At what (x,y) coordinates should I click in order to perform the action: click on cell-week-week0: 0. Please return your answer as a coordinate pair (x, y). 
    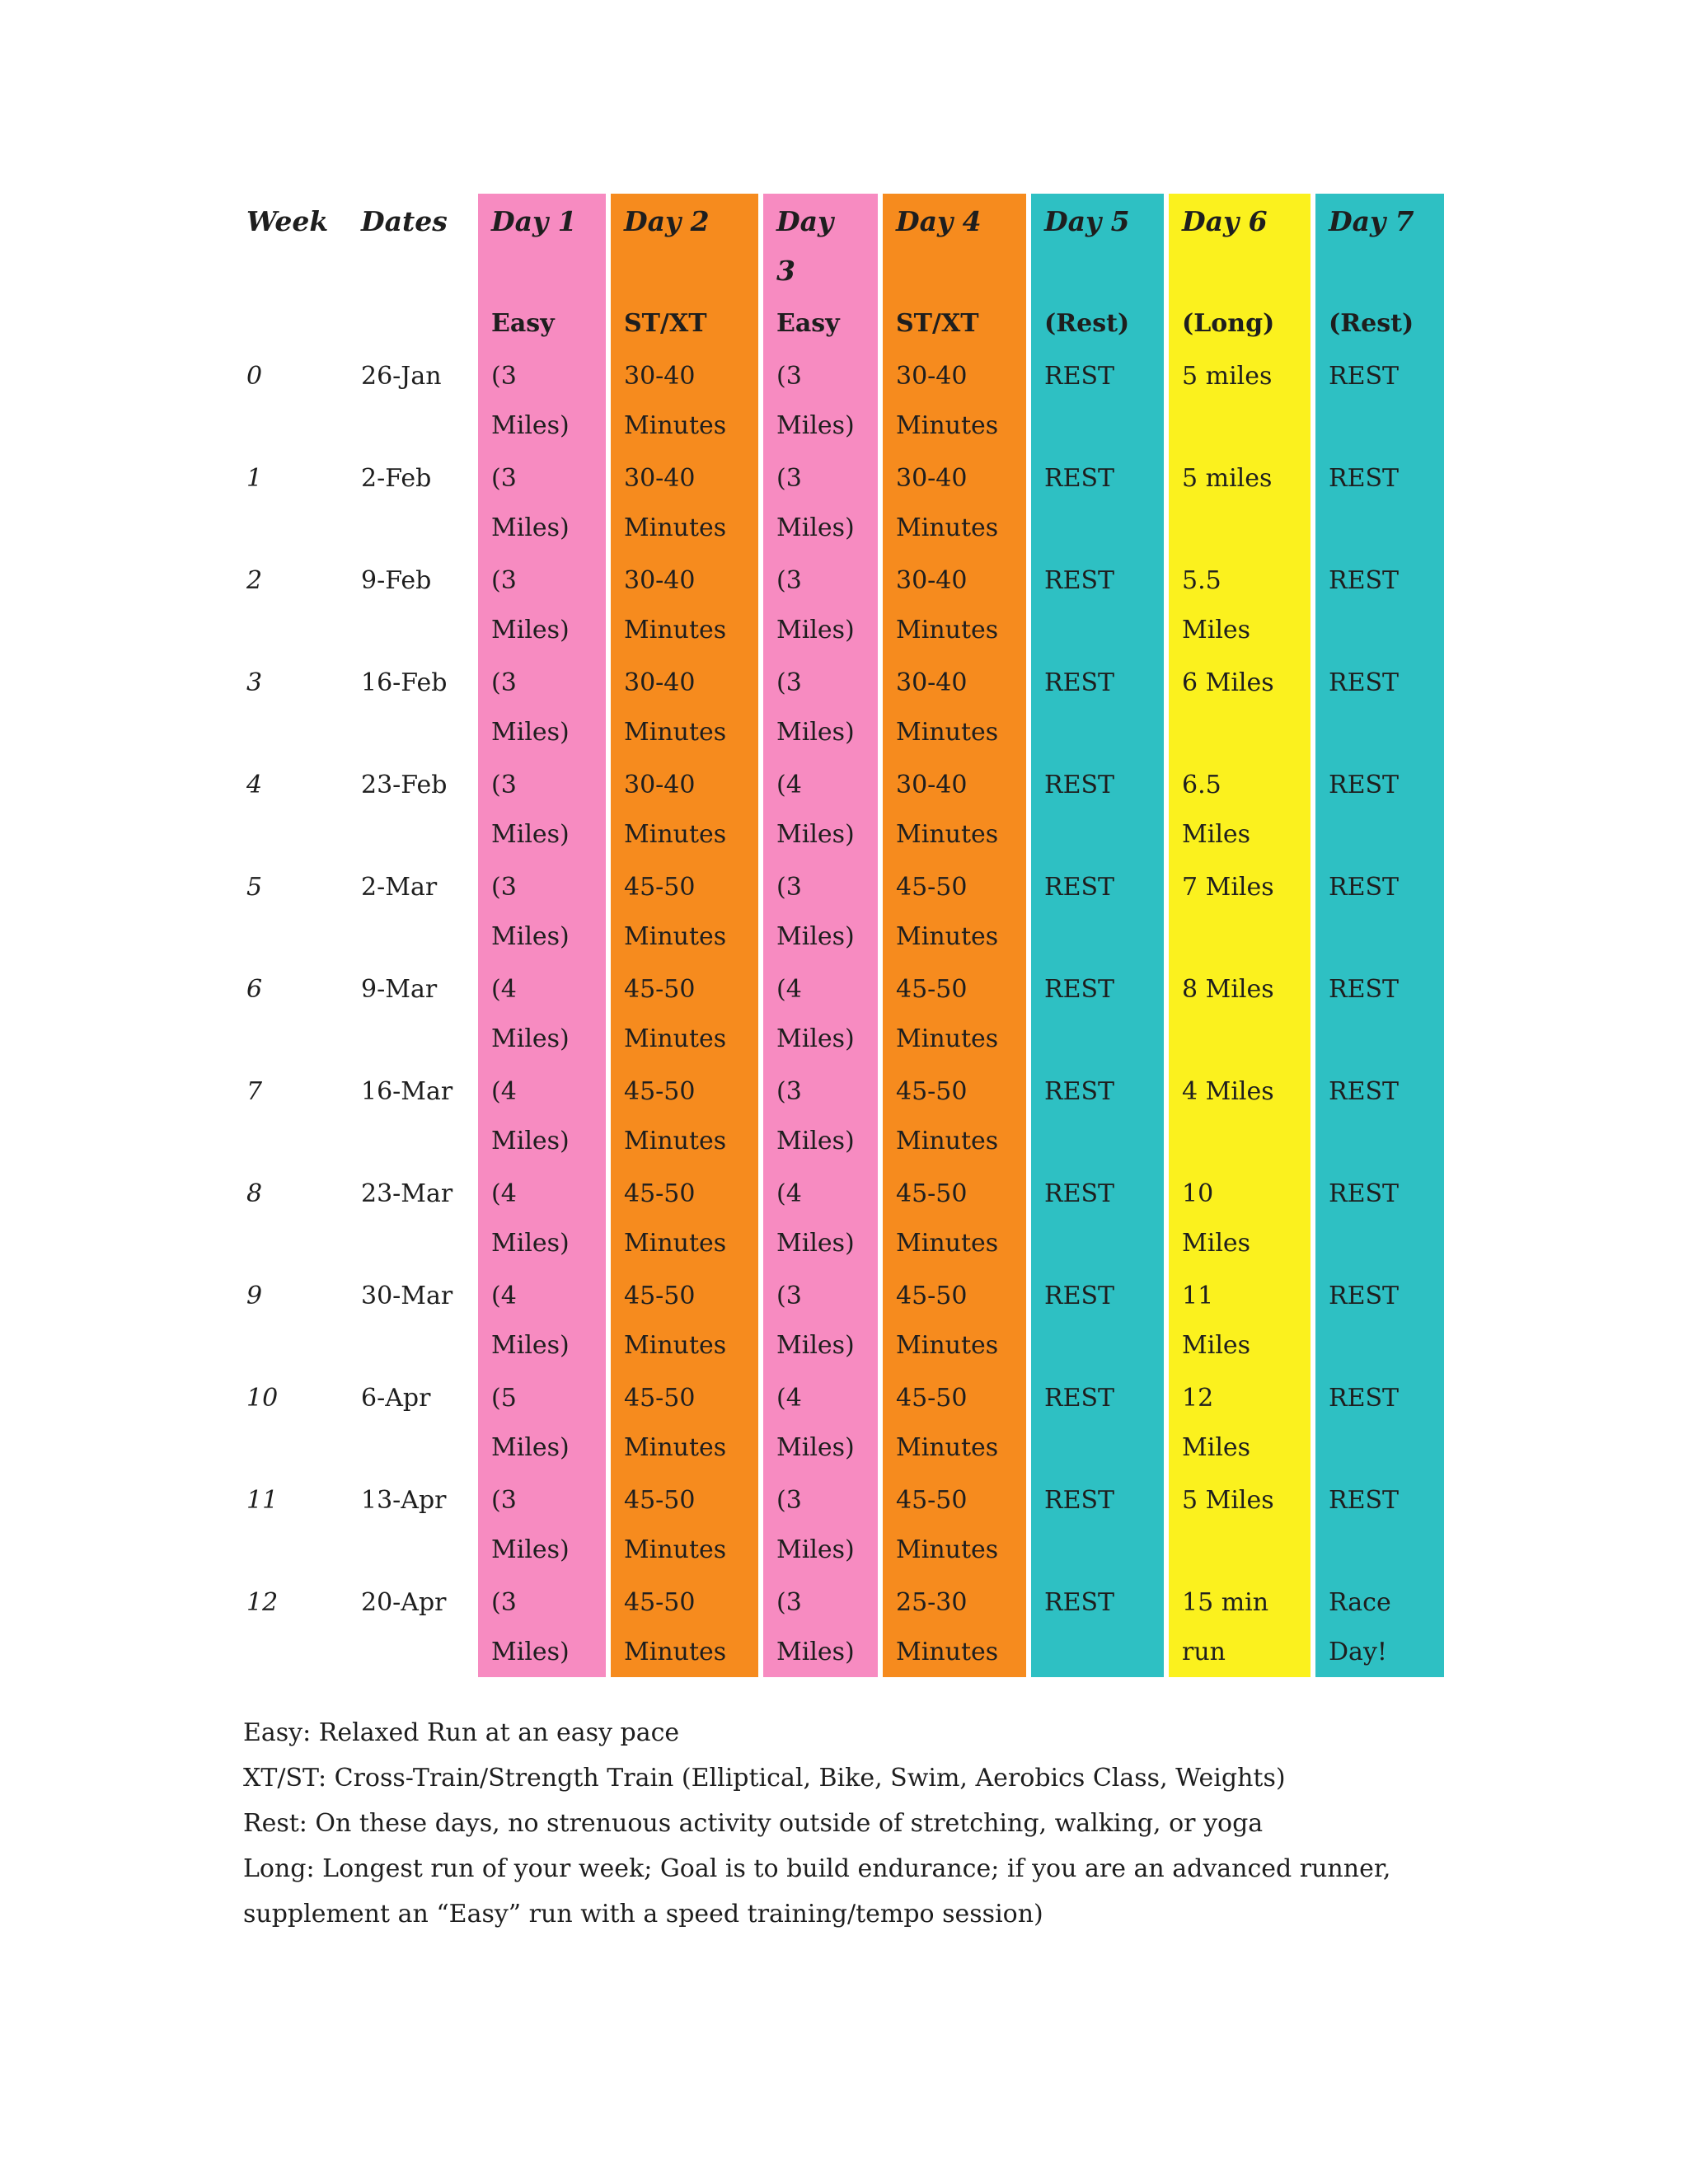
    Looking at the image, I should click on (255, 376).